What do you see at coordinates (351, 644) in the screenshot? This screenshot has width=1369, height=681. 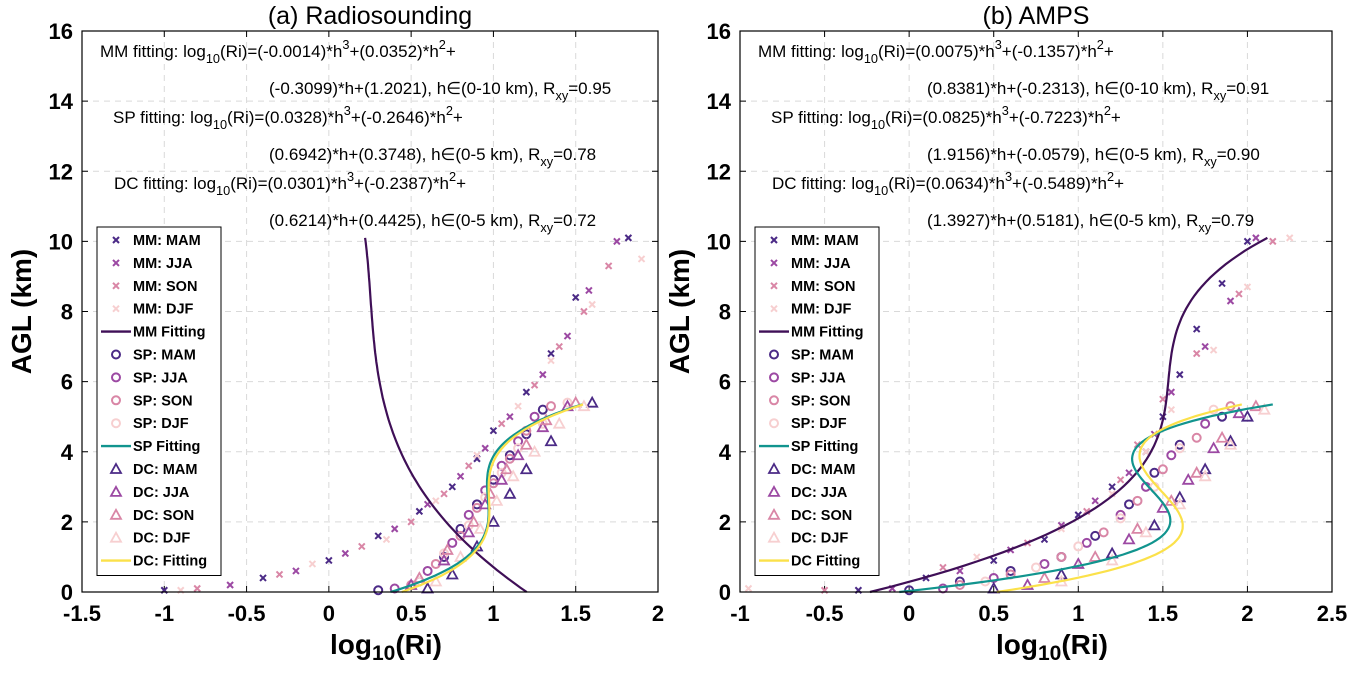 I see `x-axis-label-part-0: log` at bounding box center [351, 644].